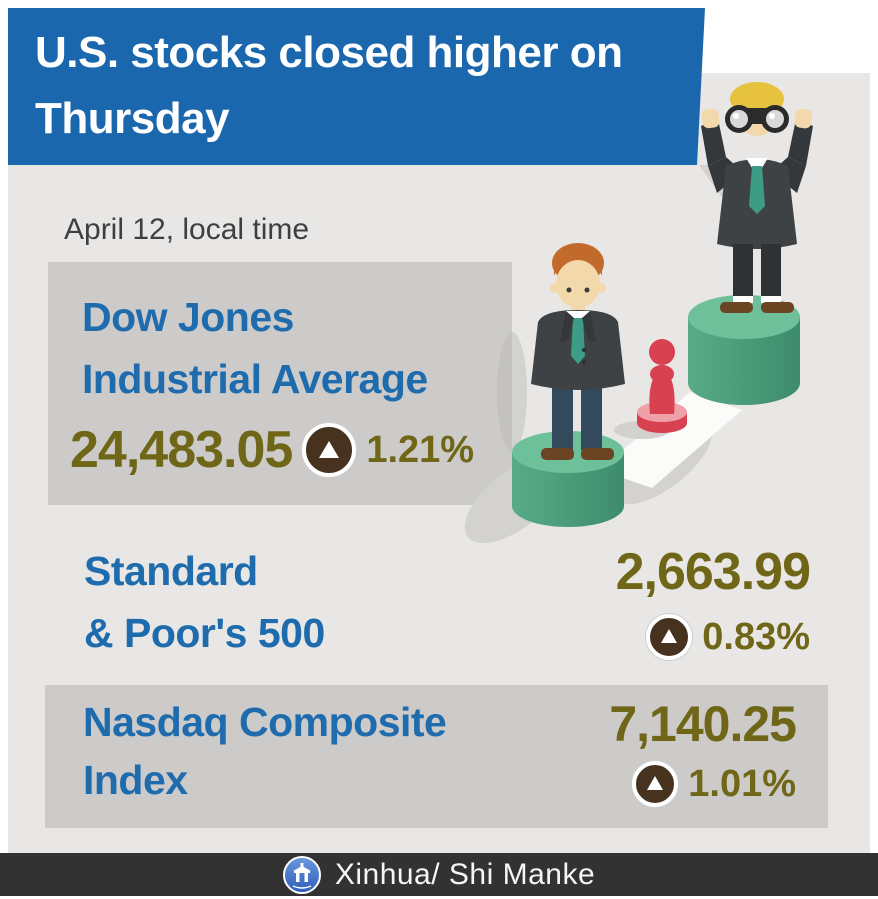 The image size is (878, 899). I want to click on change-row: 1.01%, so click(702, 784).